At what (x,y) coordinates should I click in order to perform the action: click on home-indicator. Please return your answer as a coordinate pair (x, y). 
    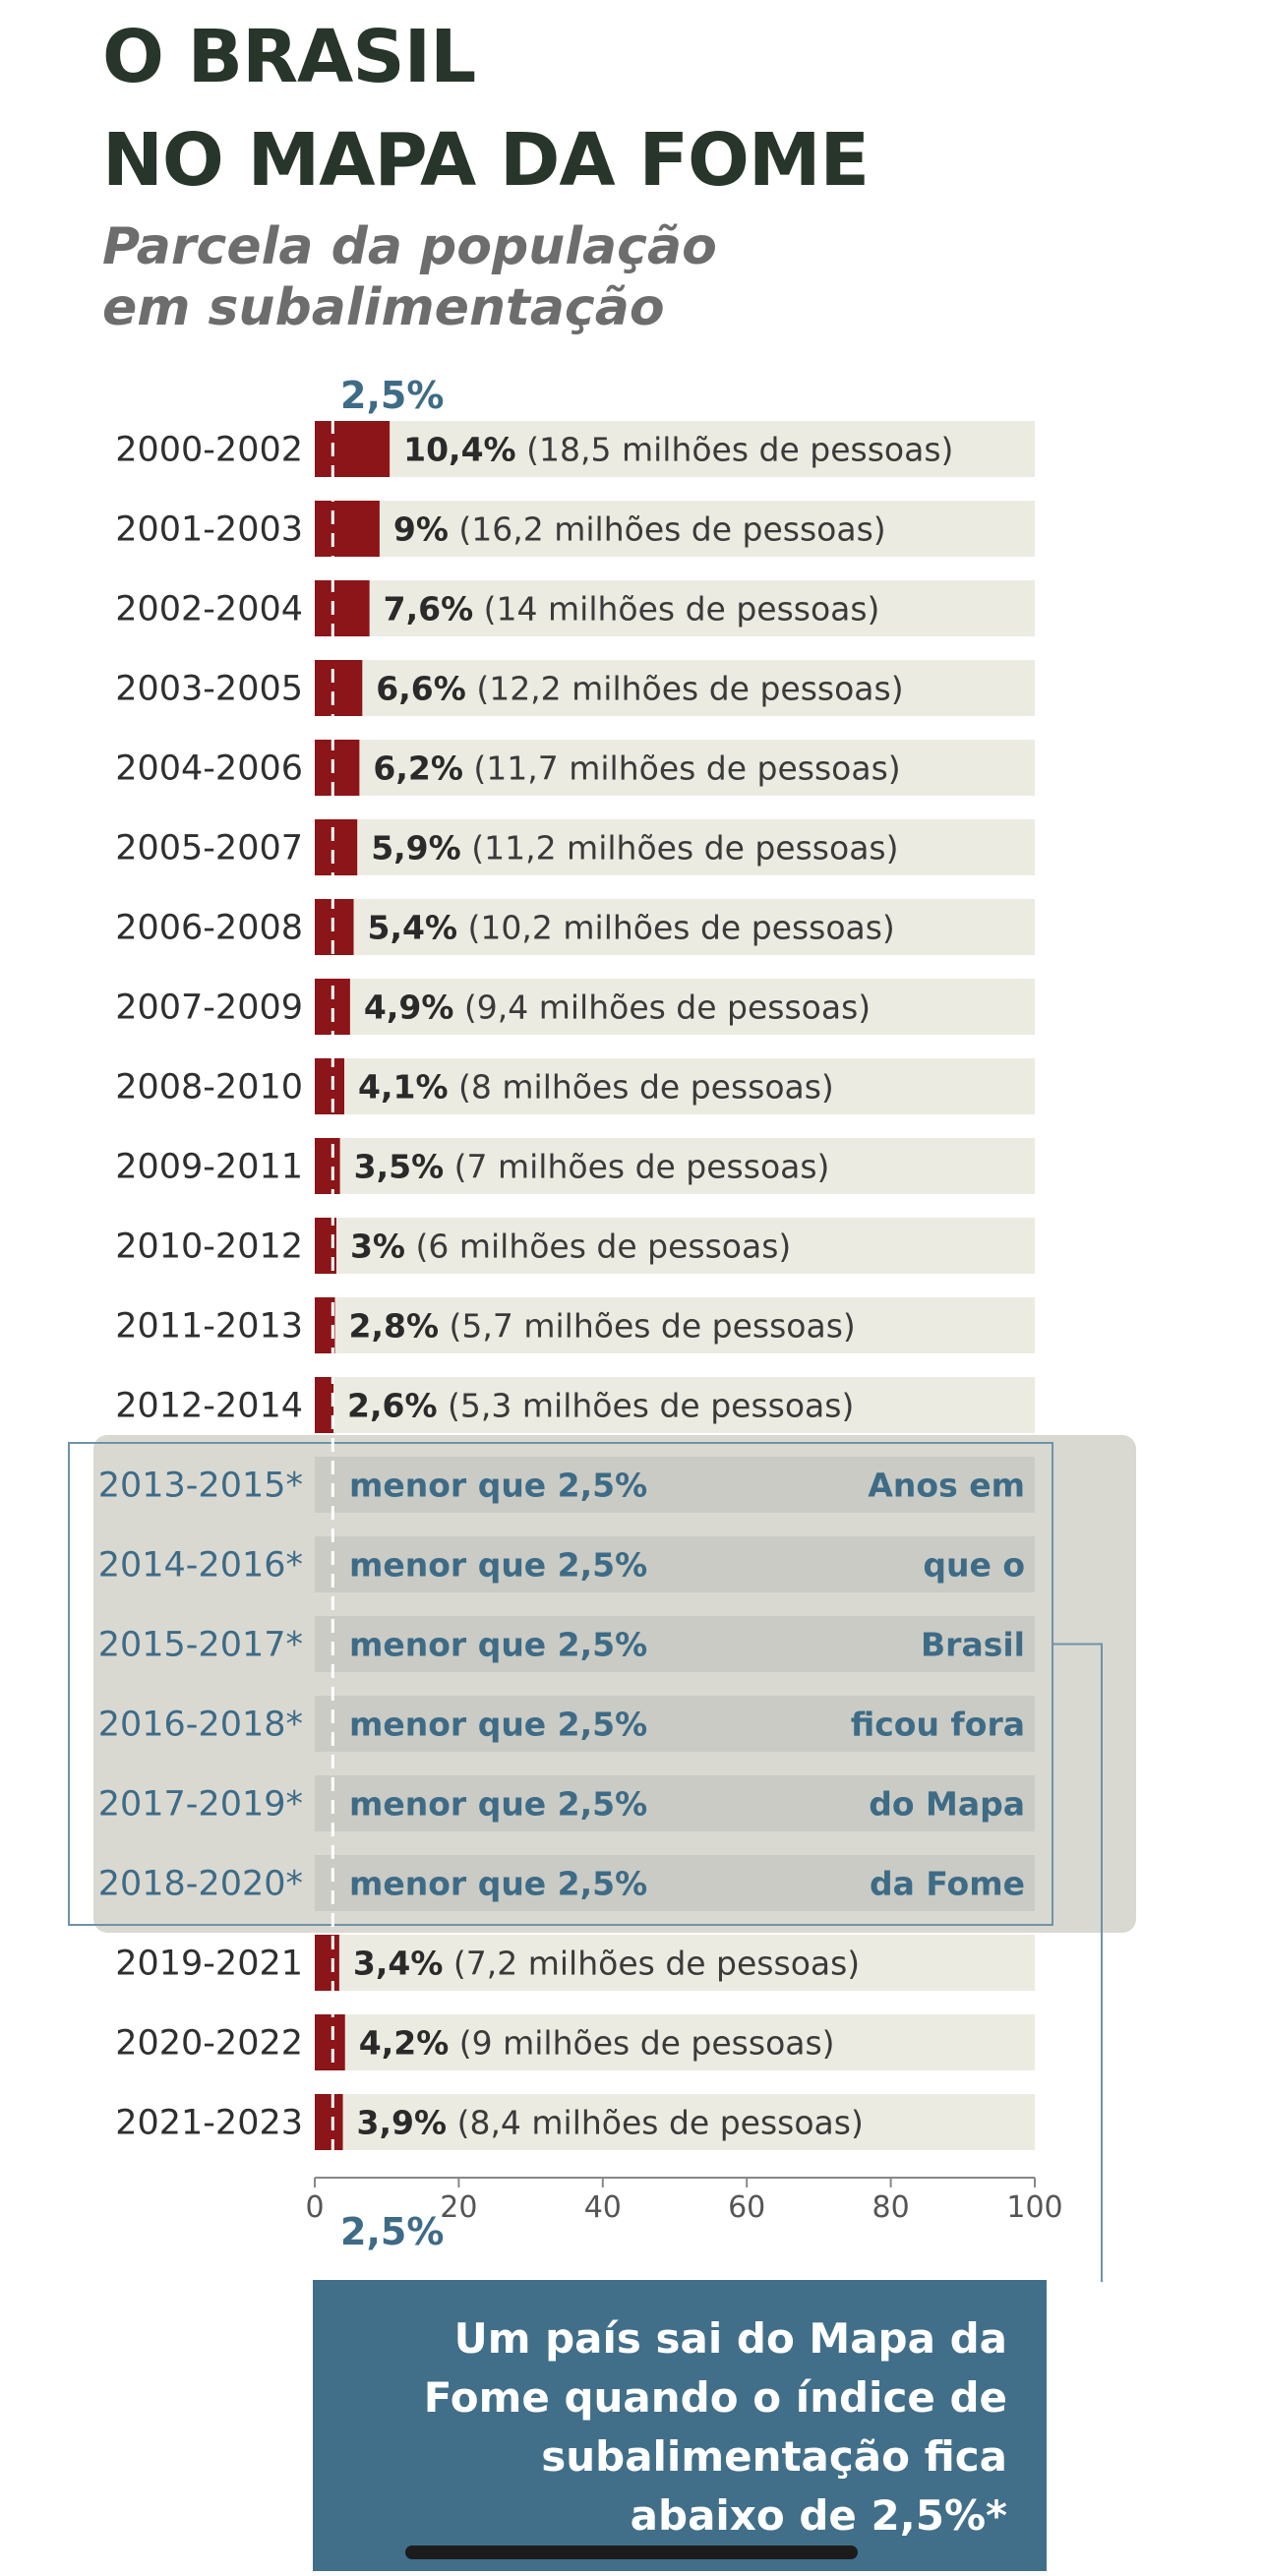
    Looking at the image, I should click on (631, 2552).